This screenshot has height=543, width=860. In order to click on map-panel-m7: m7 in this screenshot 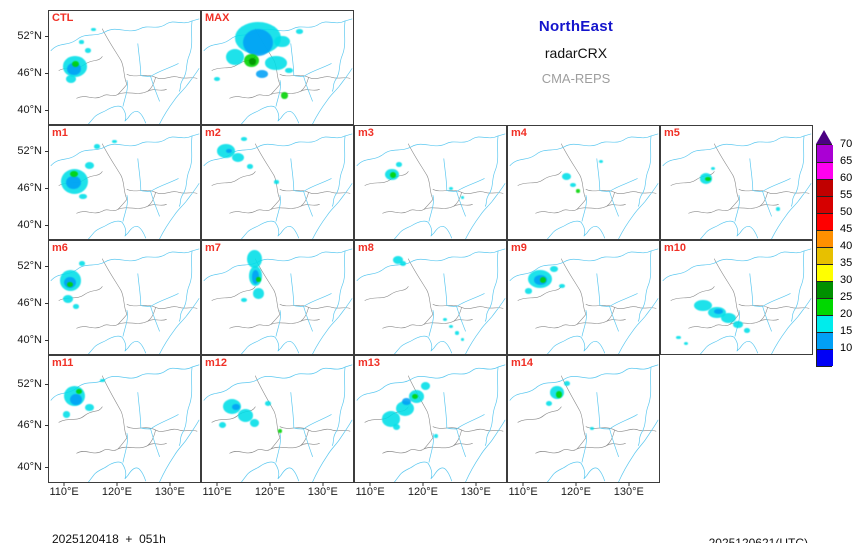, I will do `click(277, 297)`.